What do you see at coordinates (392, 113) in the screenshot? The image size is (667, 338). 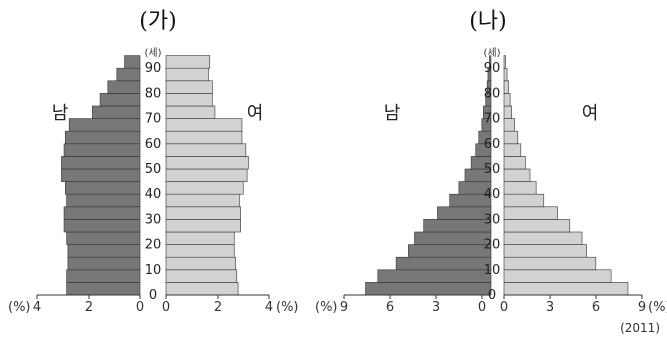 I see `male-label: 남` at bounding box center [392, 113].